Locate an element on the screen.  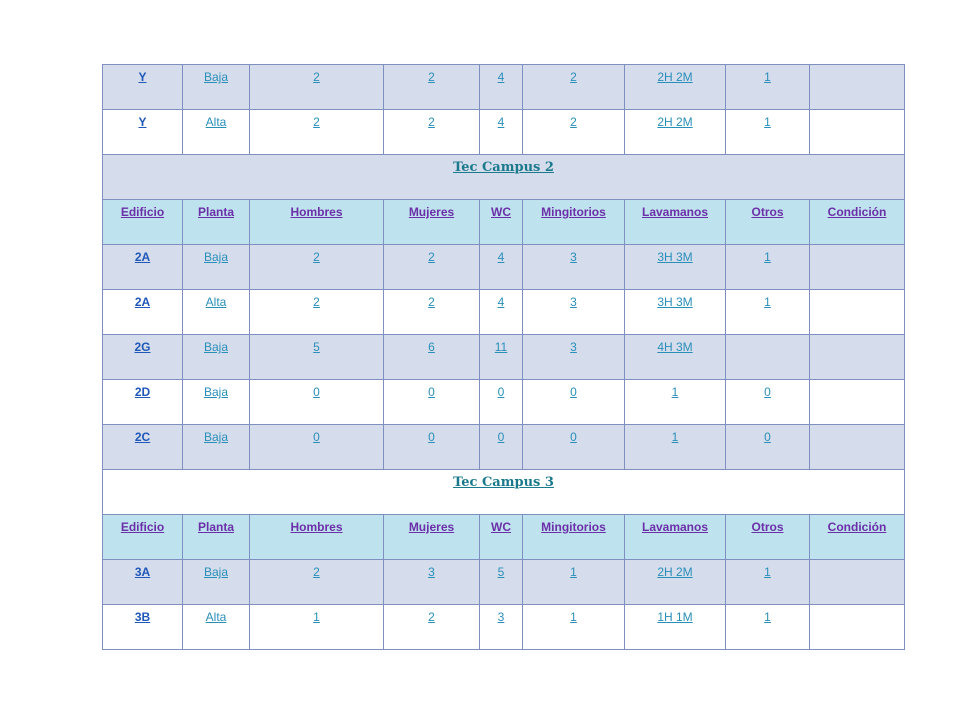
edificio-link: 2D is located at coordinates (142, 392).